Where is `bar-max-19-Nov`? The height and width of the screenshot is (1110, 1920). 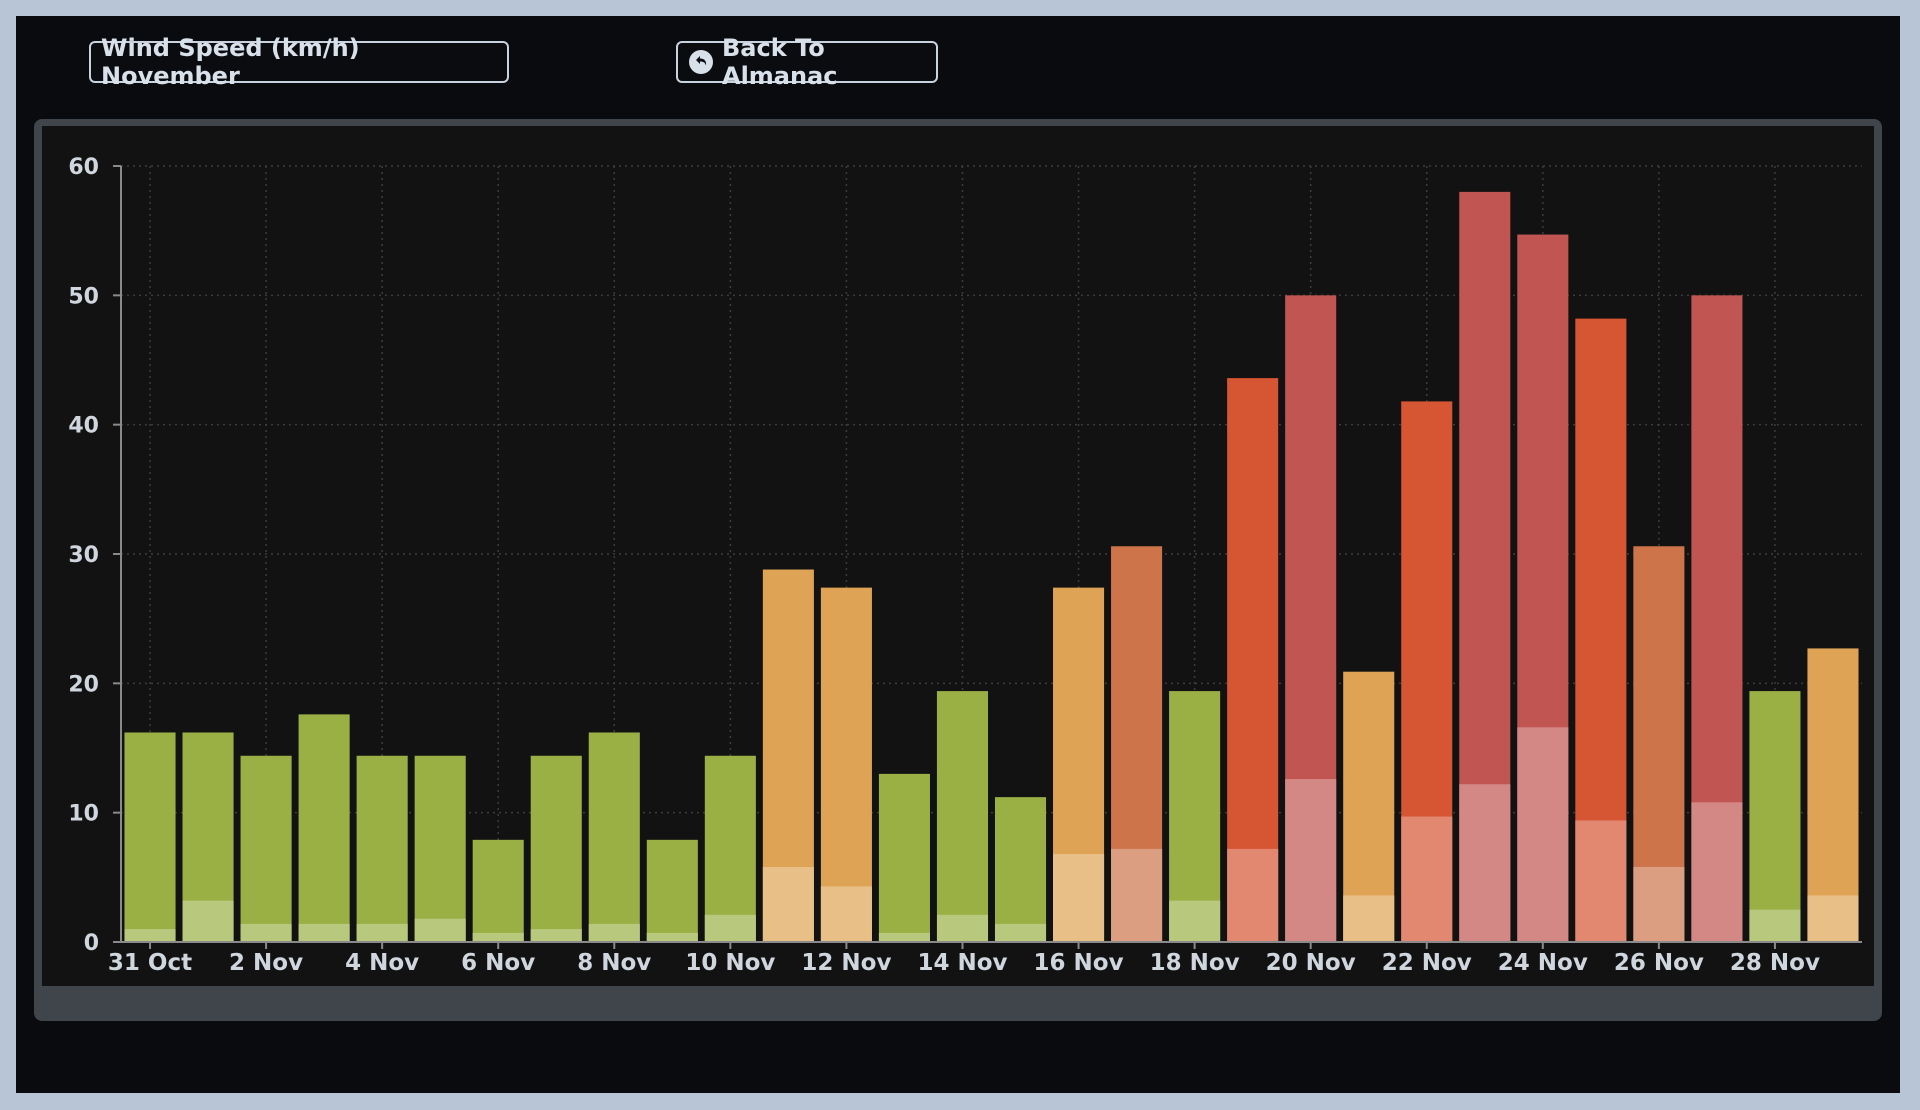 bar-max-19-Nov is located at coordinates (1253, 660).